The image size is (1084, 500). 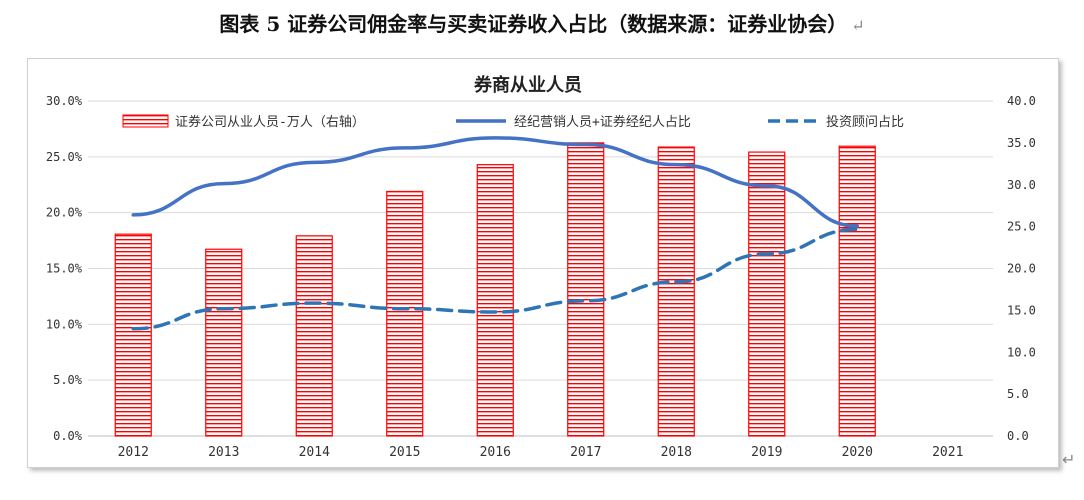 What do you see at coordinates (64, 324) in the screenshot?
I see `left-tick-label: 10.0%` at bounding box center [64, 324].